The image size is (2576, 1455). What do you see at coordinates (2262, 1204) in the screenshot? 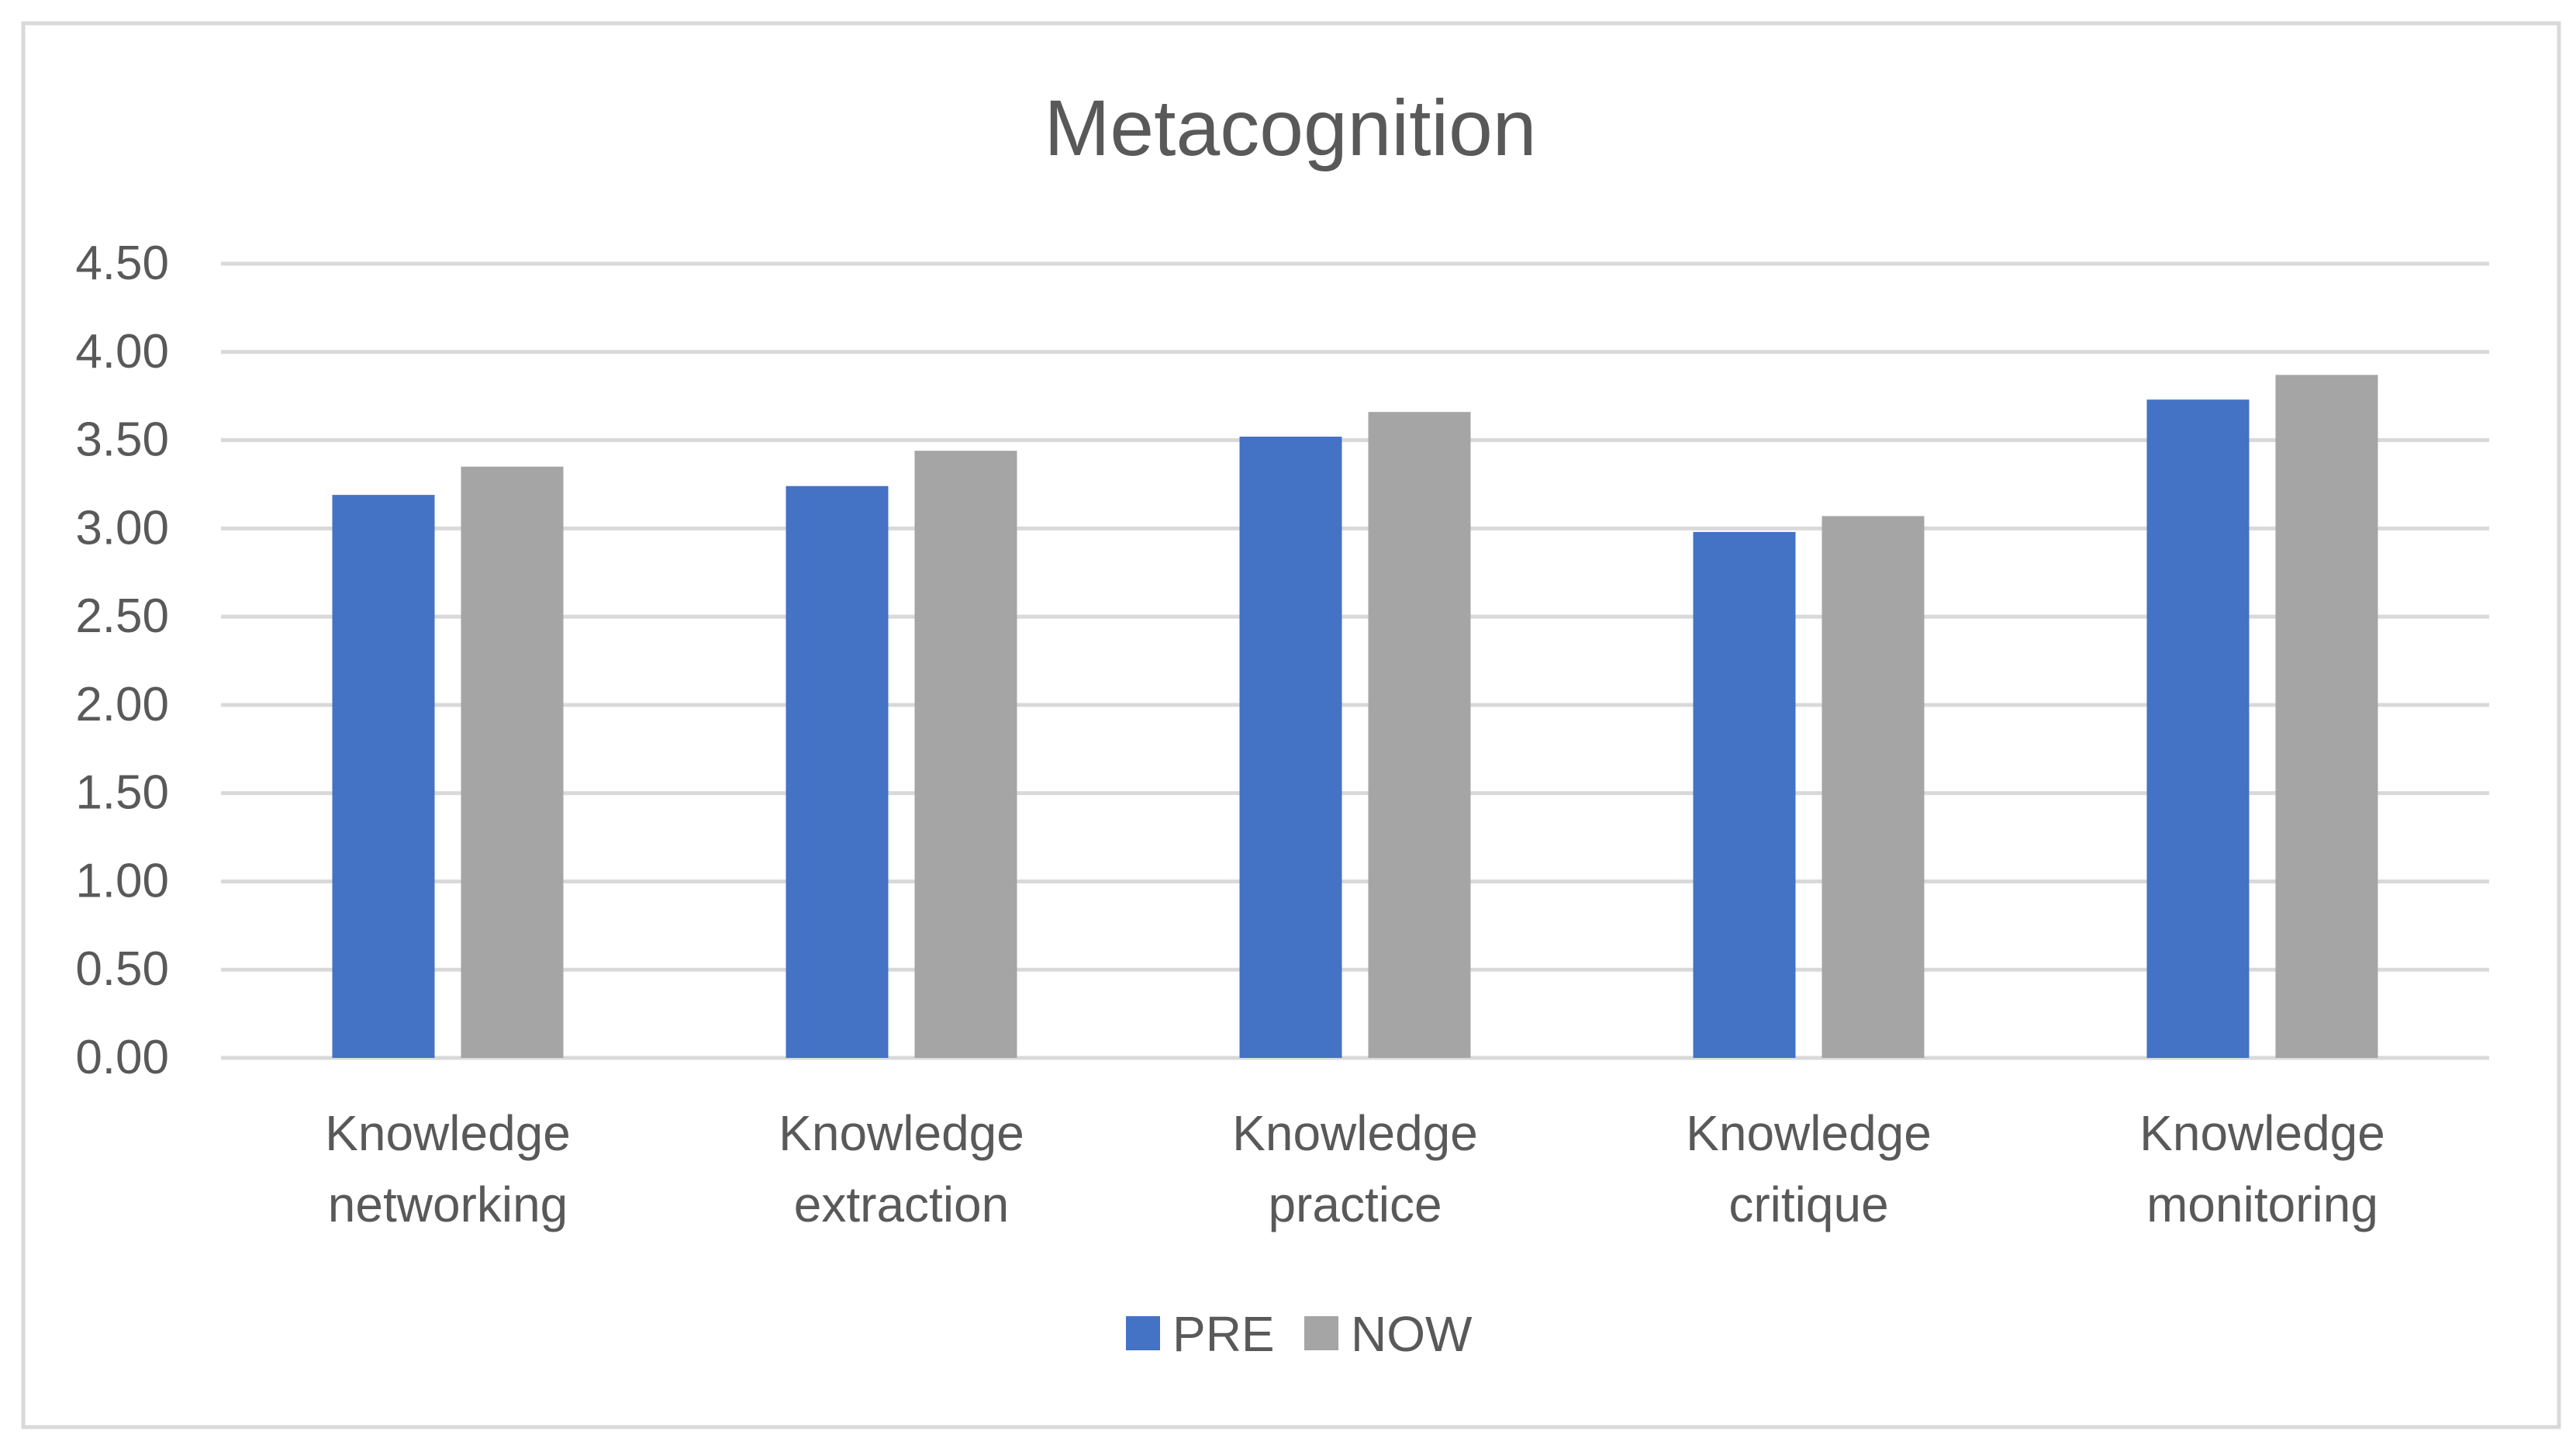
I see `x-tick-label: monitoring` at bounding box center [2262, 1204].